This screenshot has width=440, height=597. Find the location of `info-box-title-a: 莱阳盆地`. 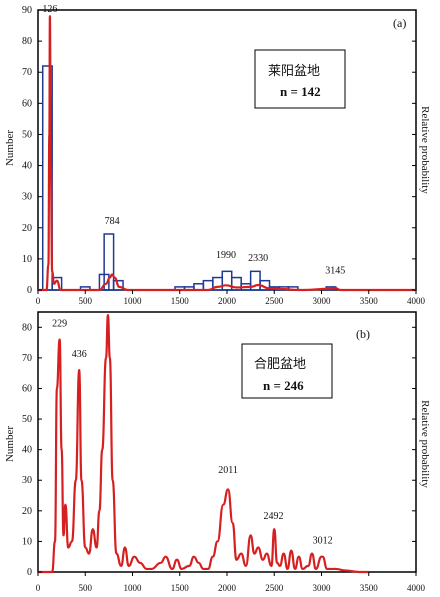

info-box-title-a: 莱阳盆地 is located at coordinates (294, 71).